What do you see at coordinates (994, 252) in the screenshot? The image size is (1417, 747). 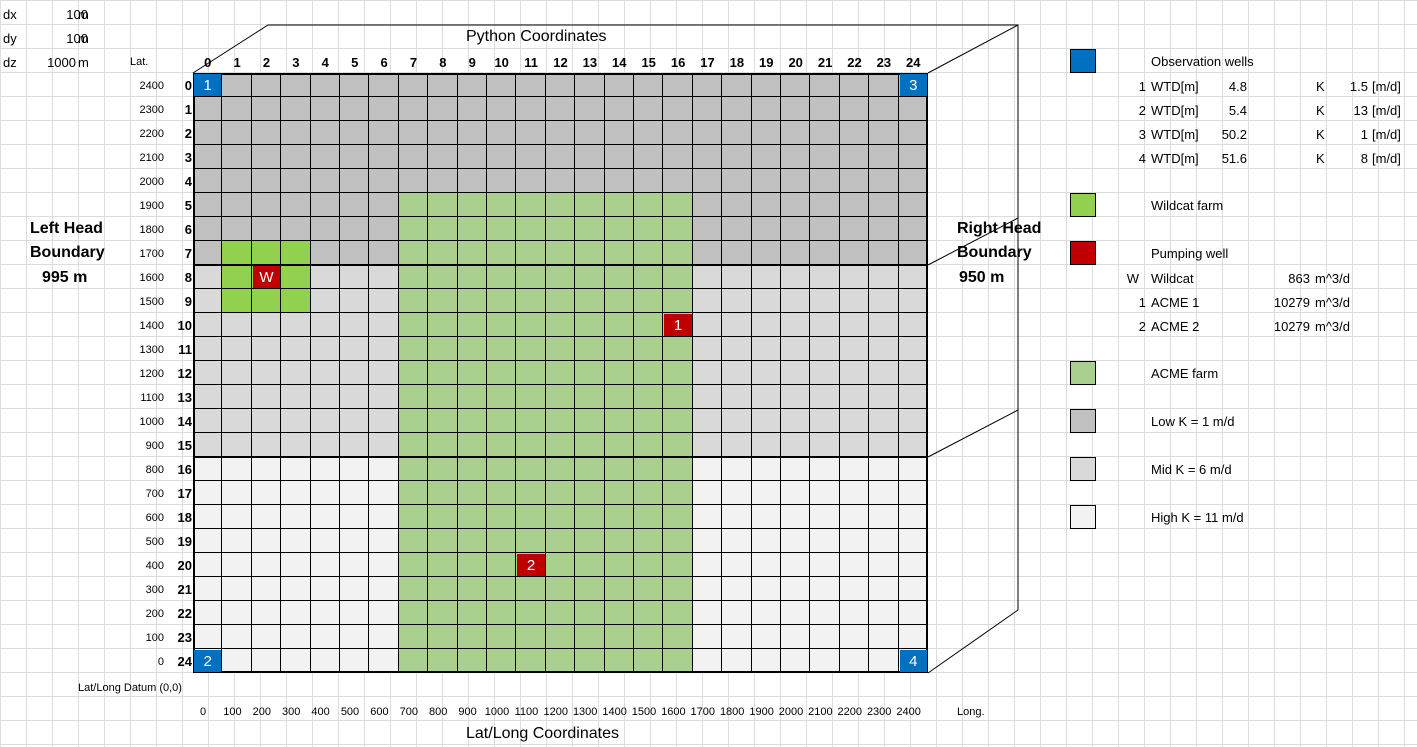 I see `right-boundary-line2: Boundary` at bounding box center [994, 252].